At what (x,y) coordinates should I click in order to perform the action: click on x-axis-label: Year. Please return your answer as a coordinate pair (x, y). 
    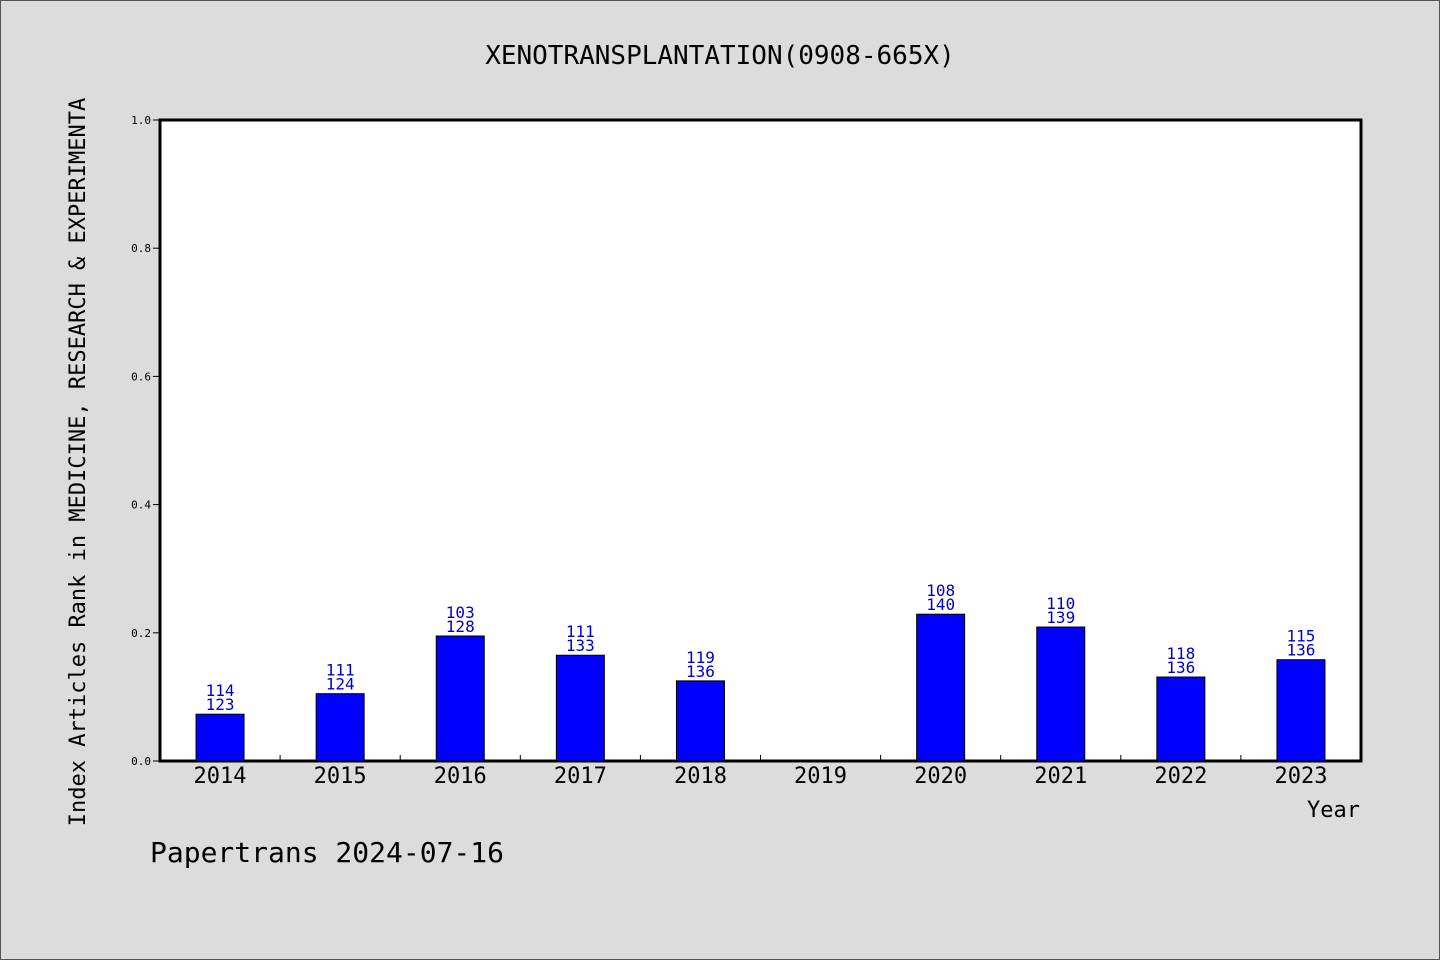
    Looking at the image, I should click on (1333, 810).